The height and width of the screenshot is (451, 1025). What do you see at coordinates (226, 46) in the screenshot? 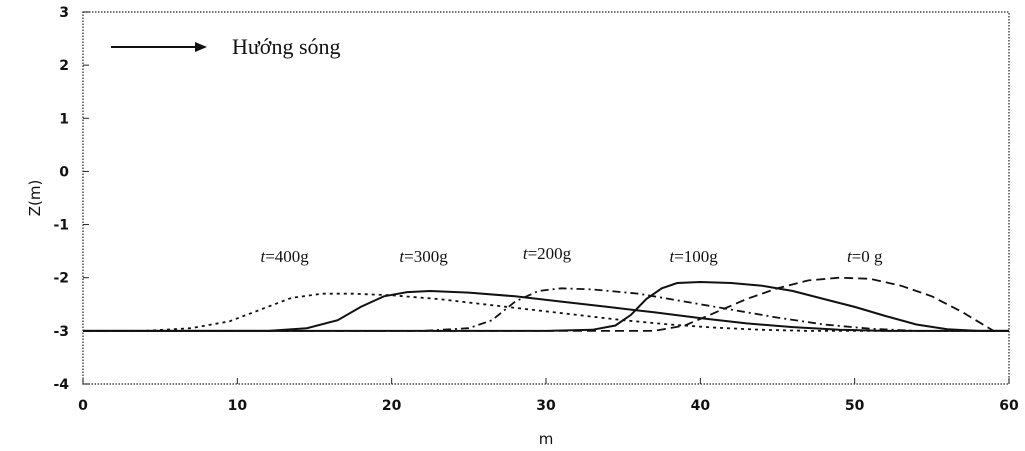
I see `legend: Hướng sóng` at bounding box center [226, 46].